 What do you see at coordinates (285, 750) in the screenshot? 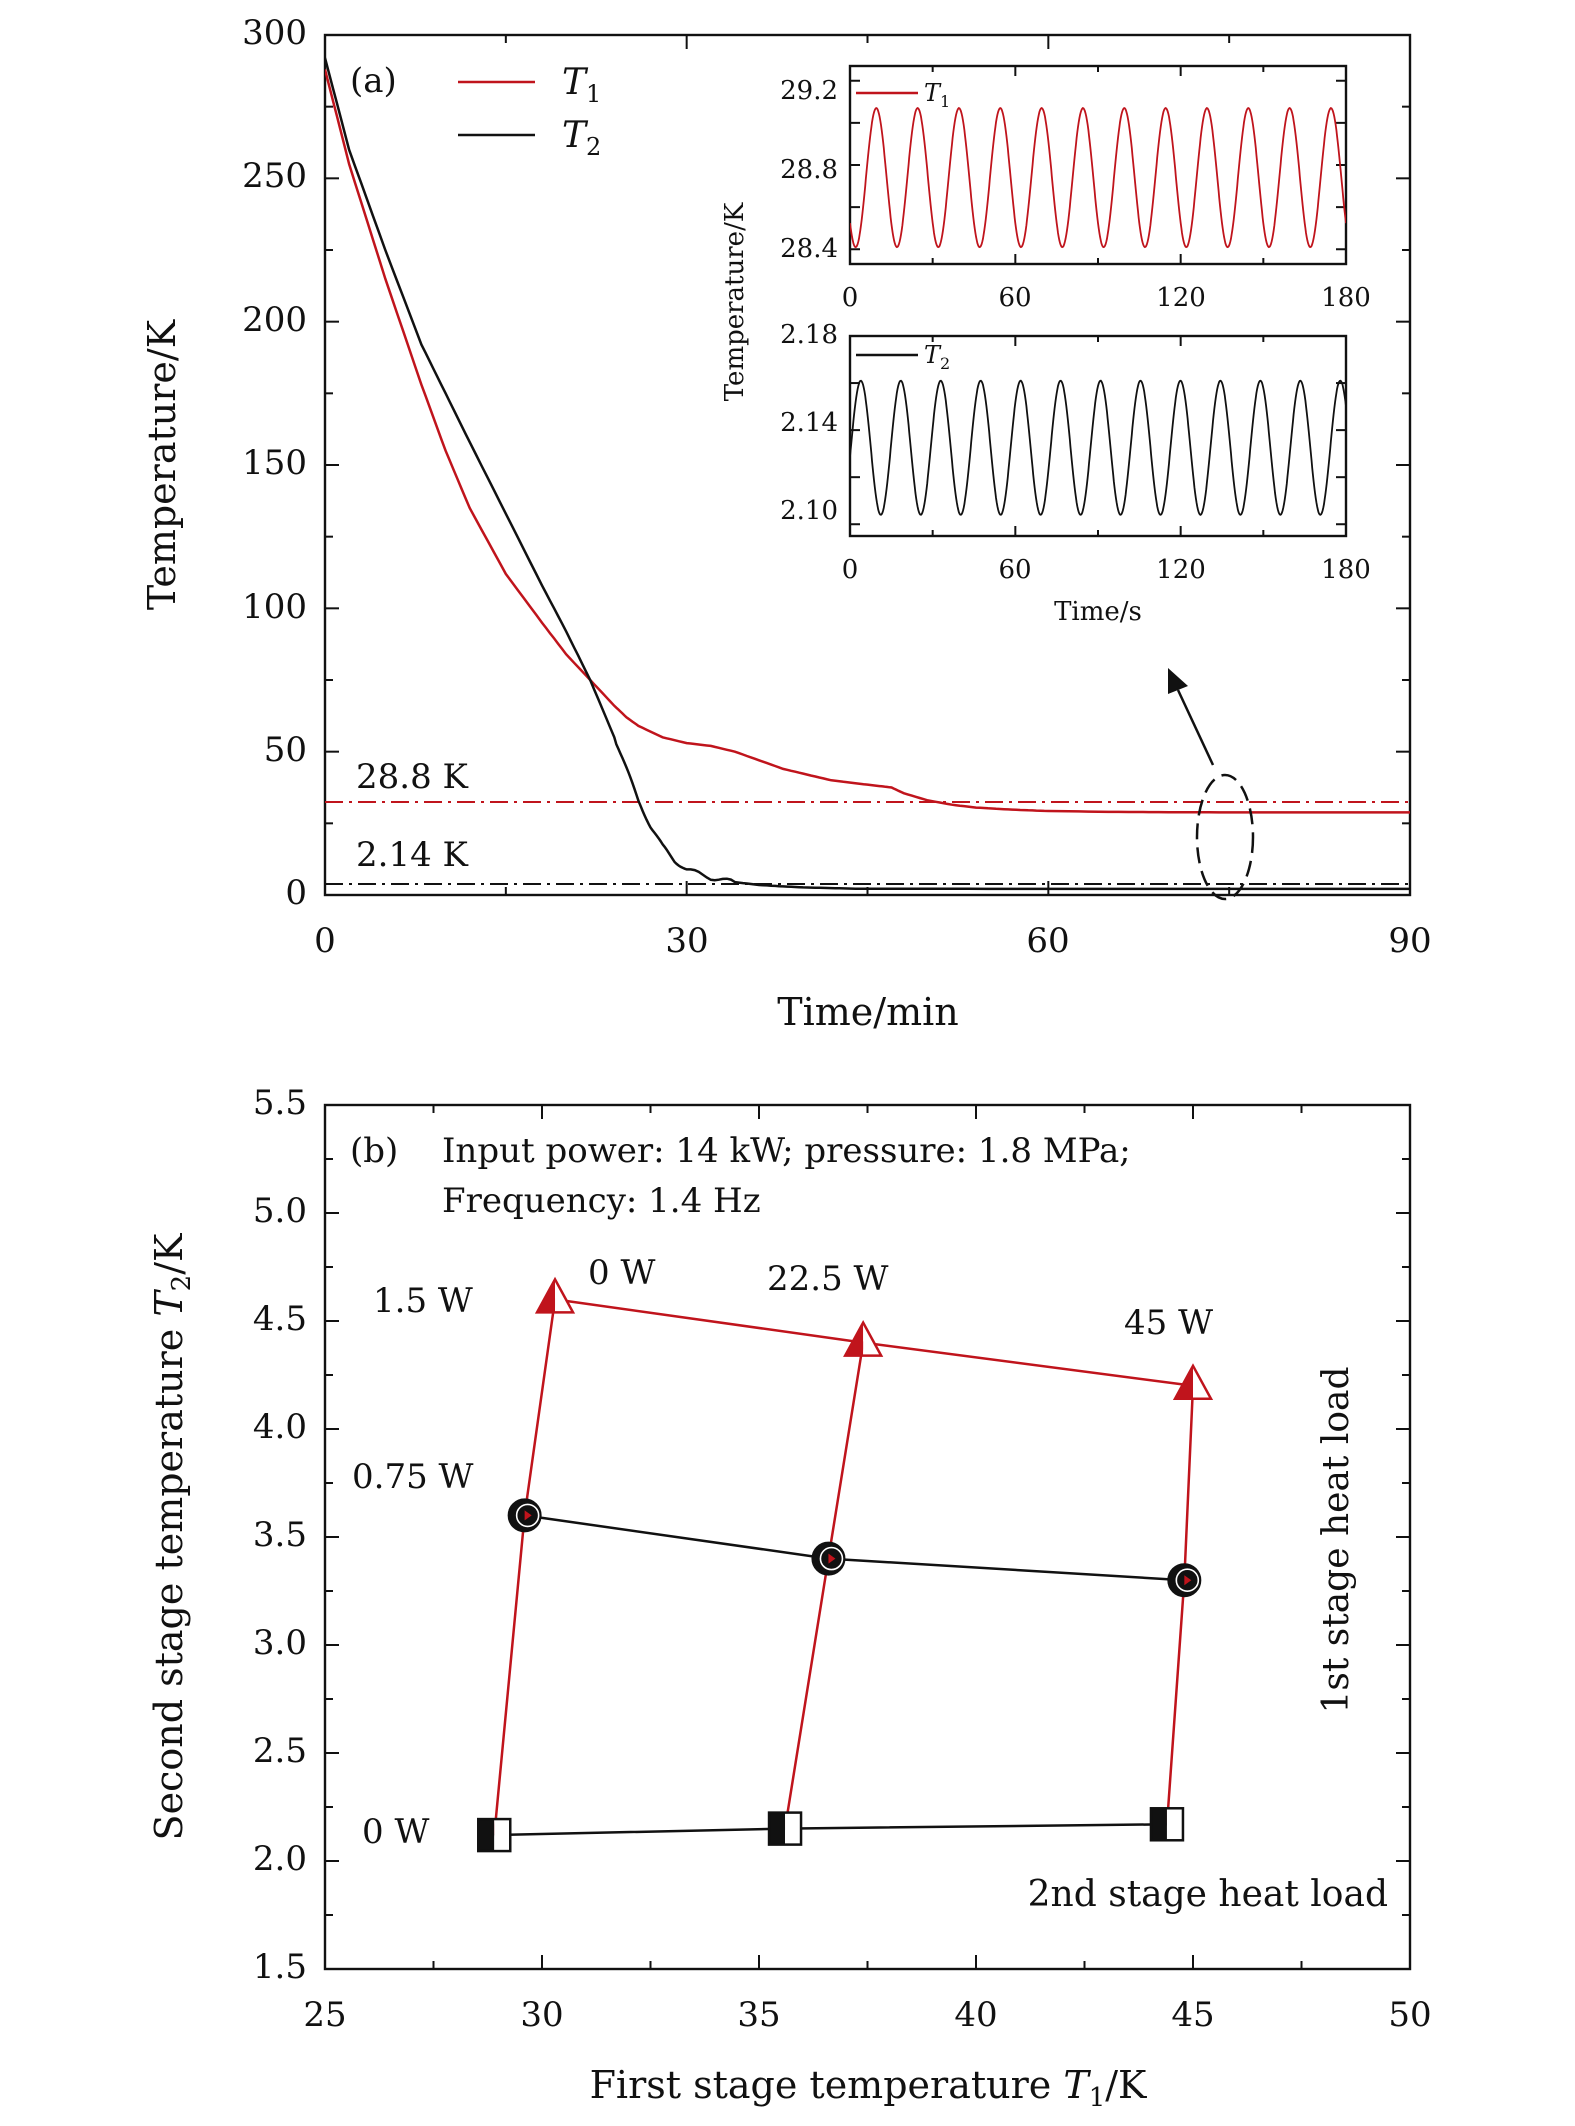
I see `panel-a-ytick-50: 50` at bounding box center [285, 750].